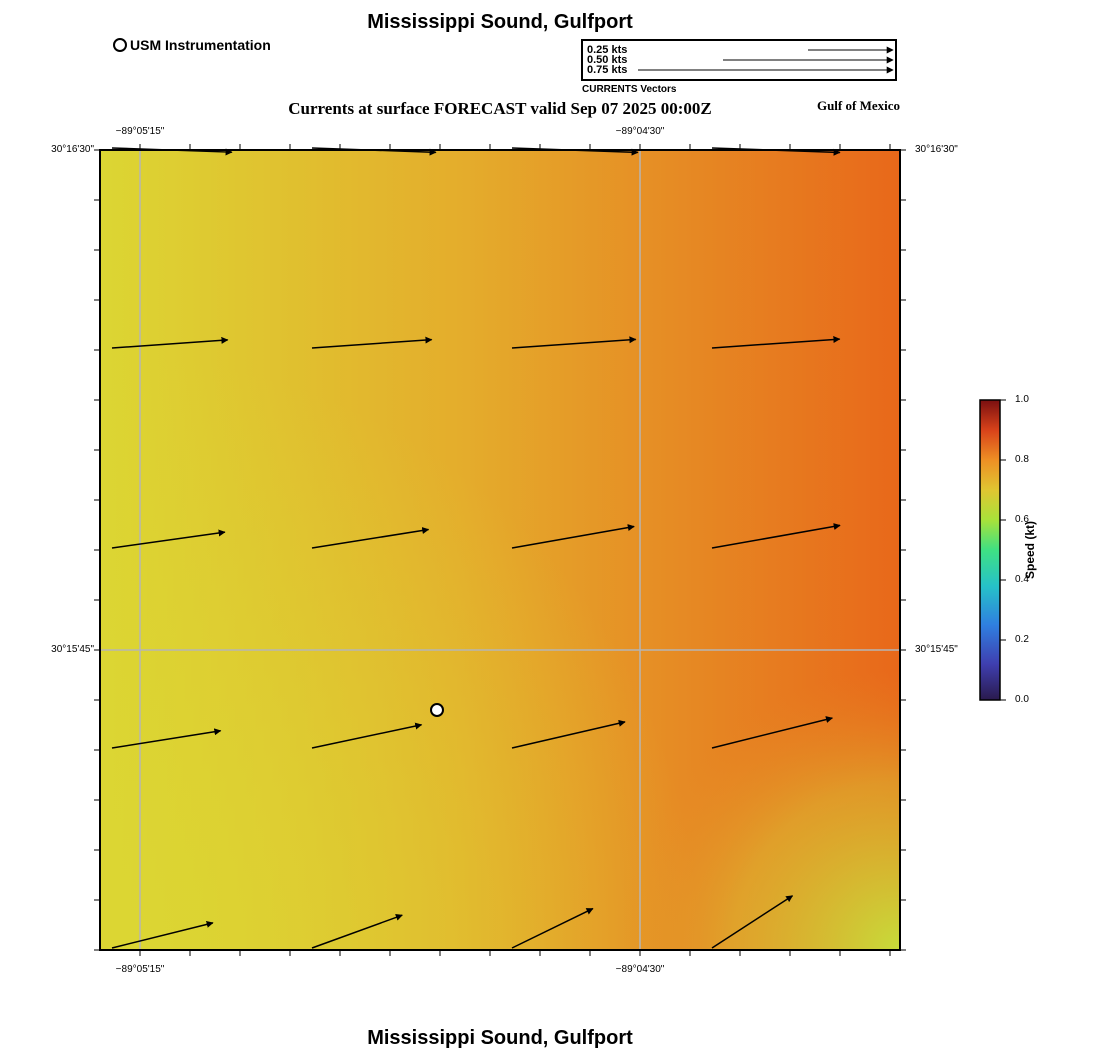 The height and width of the screenshot is (1050, 1100). I want to click on colorbar-title: Speed (kt), so click(1030, 550).